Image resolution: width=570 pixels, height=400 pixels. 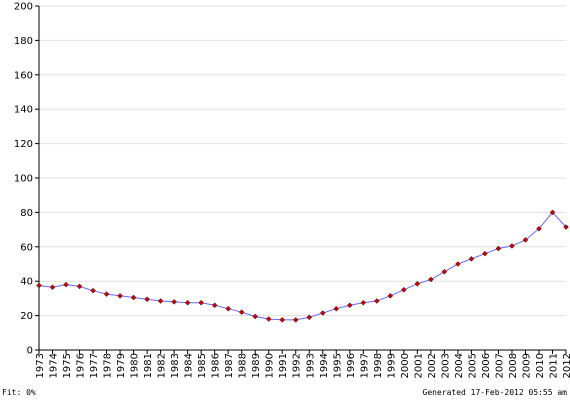 I want to click on x-tick-label: 1976, so click(x=81, y=365).